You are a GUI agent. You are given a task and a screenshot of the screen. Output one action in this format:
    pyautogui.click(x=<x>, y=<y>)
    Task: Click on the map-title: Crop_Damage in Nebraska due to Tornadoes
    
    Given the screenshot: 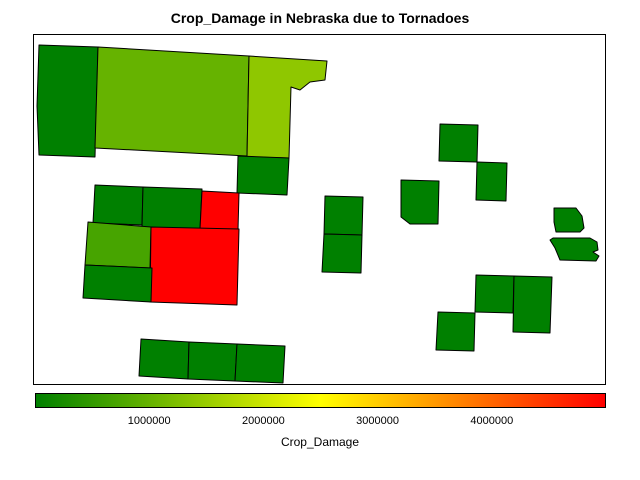 What is the action you would take?
    pyautogui.click(x=320, y=18)
    